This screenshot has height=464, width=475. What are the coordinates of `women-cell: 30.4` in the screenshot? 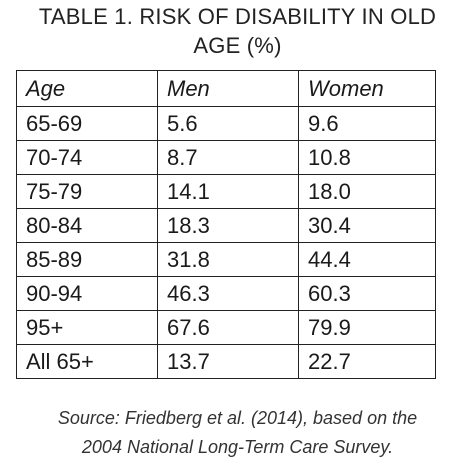 It's located at (367, 225).